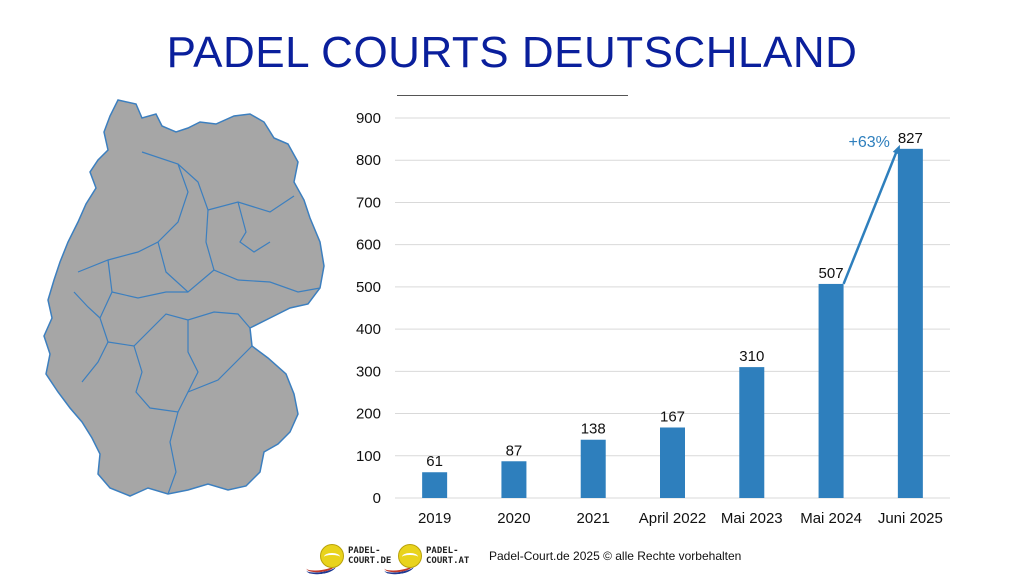 Image resolution: width=1024 pixels, height=578 pixels. I want to click on y-tick-label: 800, so click(368, 160).